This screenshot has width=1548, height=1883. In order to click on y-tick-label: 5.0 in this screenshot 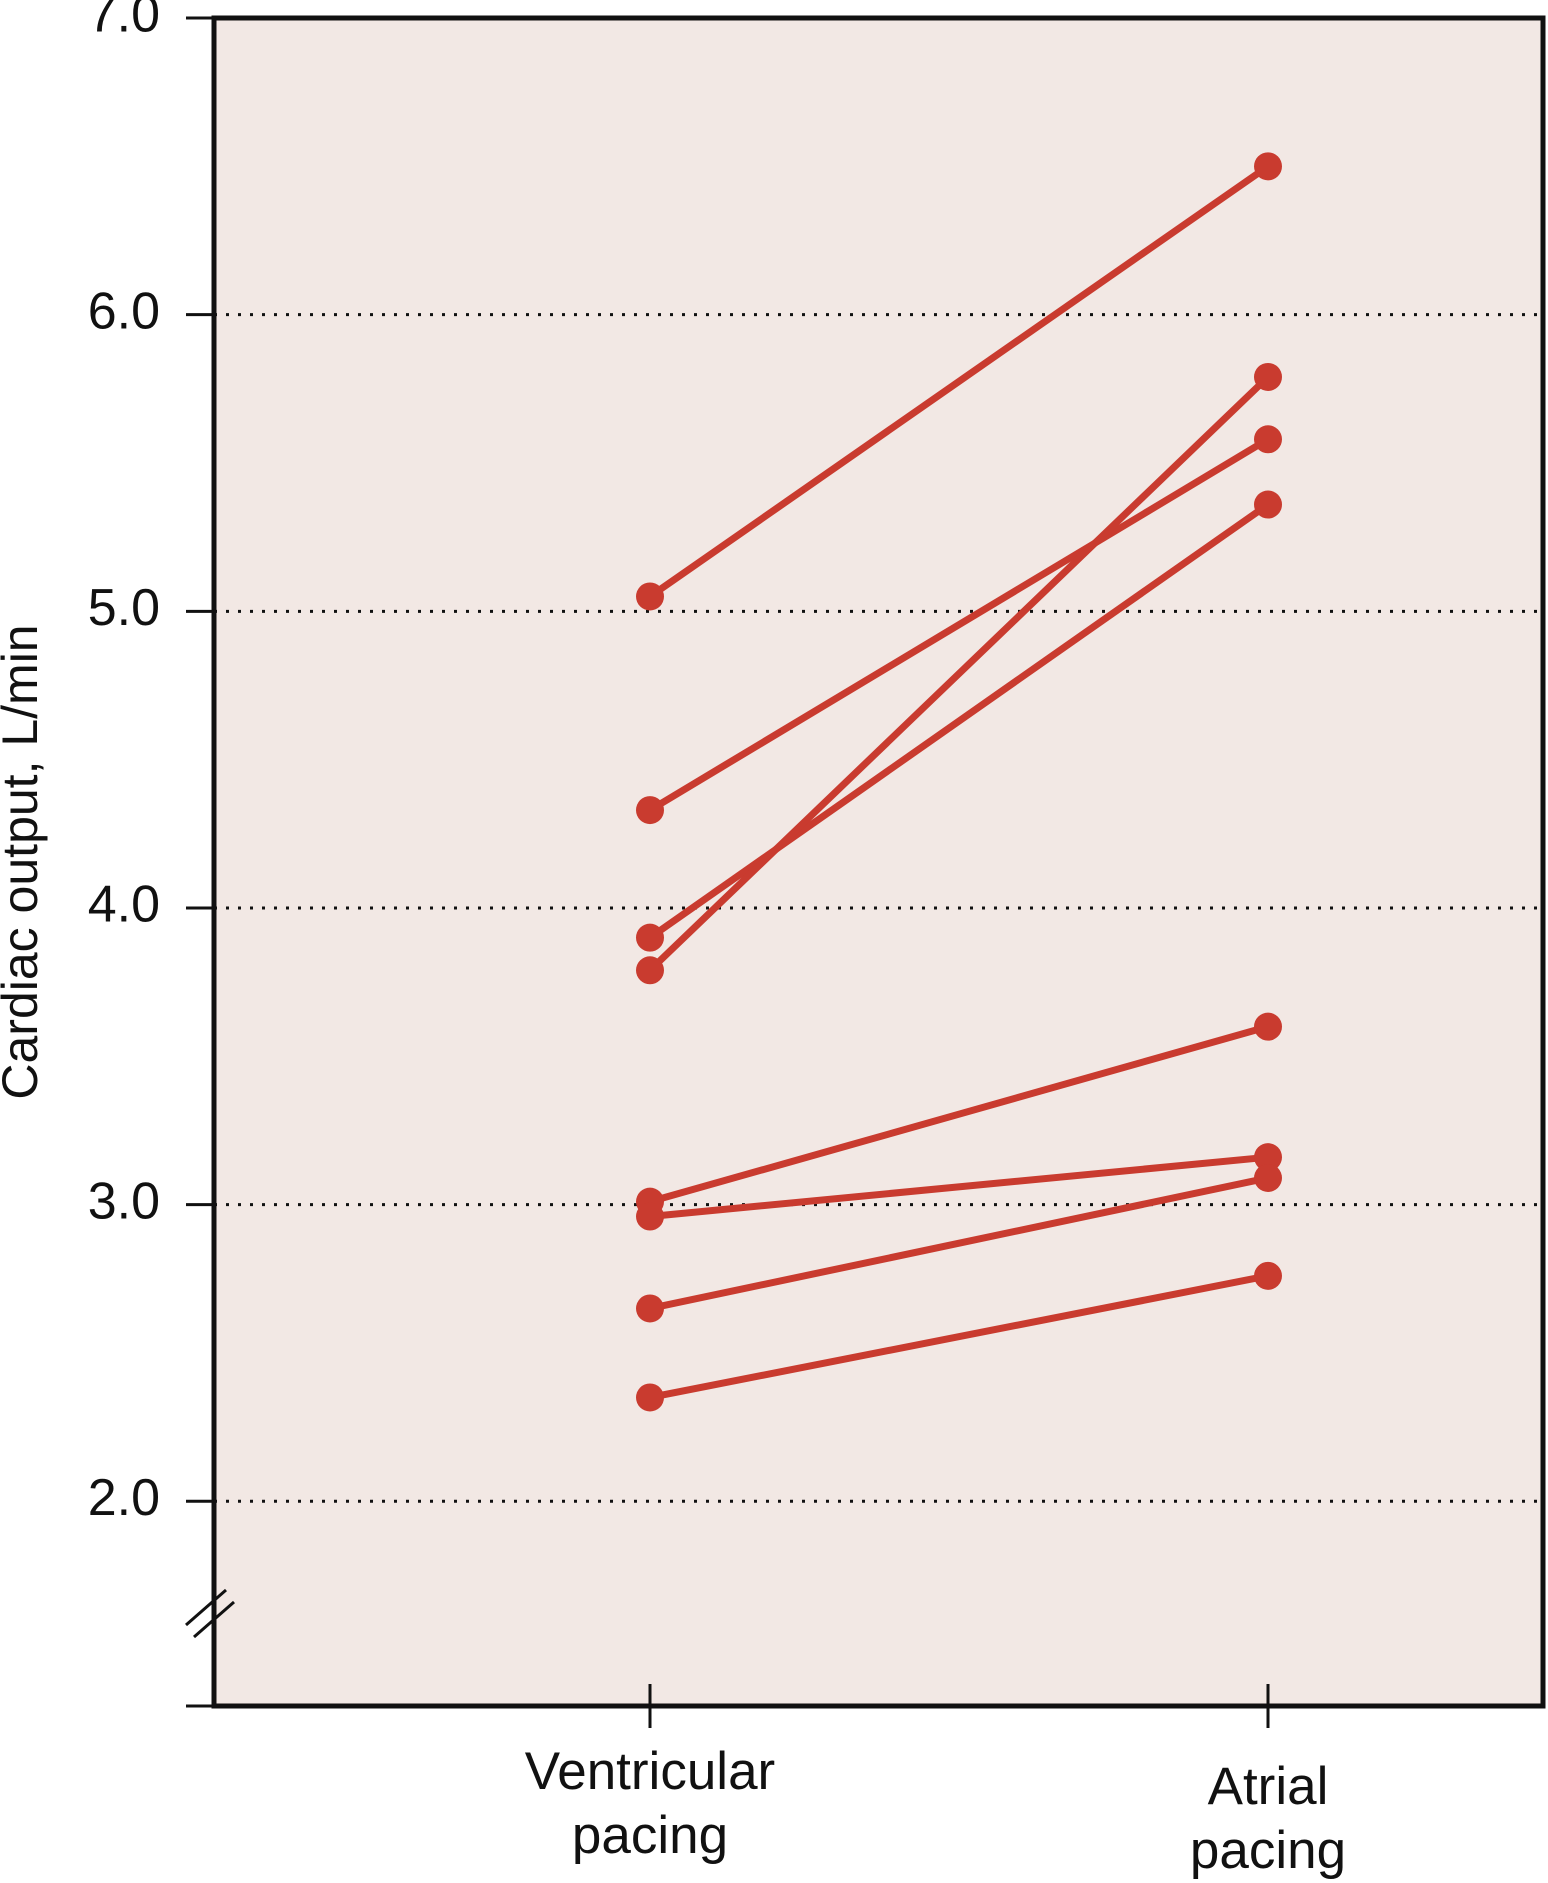, I will do `click(124, 608)`.